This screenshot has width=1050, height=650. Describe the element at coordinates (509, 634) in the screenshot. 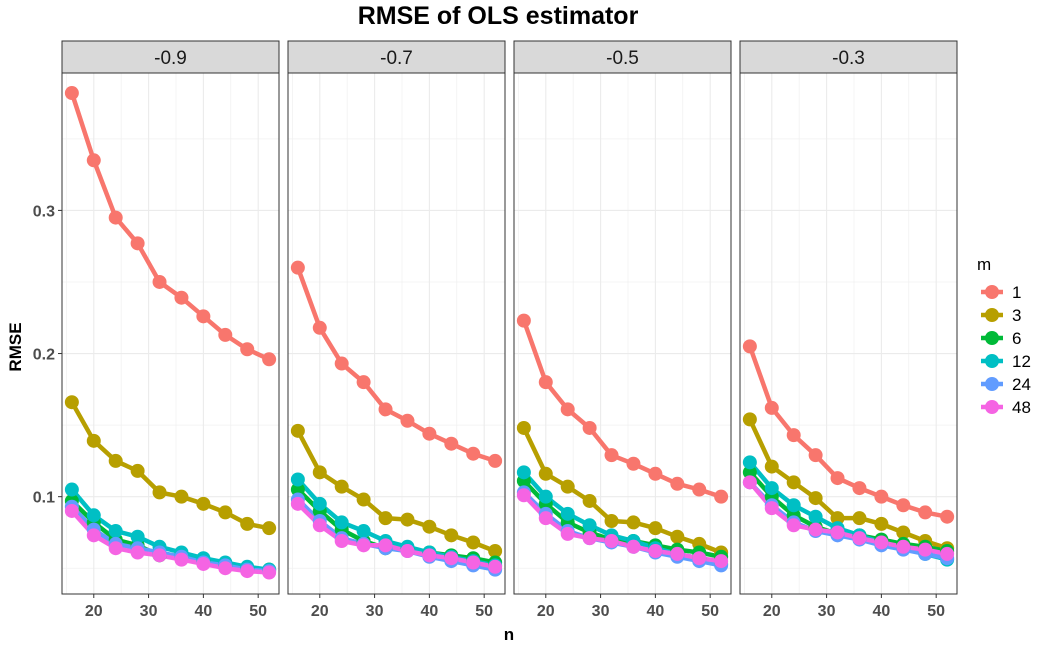

I see `x-axis-label: n` at that location.